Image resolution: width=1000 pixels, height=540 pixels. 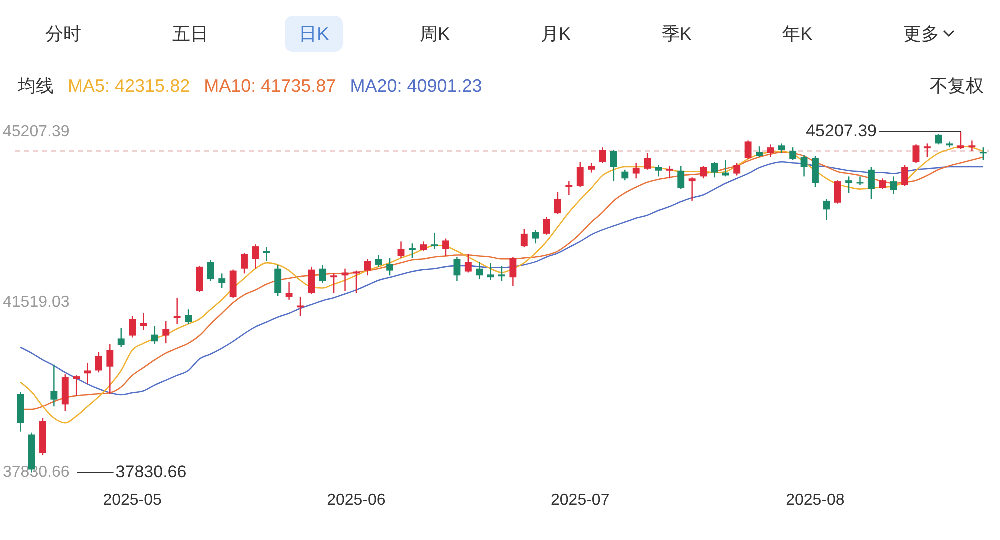 I want to click on y-tick-label: 37830.66, so click(x=36, y=473).